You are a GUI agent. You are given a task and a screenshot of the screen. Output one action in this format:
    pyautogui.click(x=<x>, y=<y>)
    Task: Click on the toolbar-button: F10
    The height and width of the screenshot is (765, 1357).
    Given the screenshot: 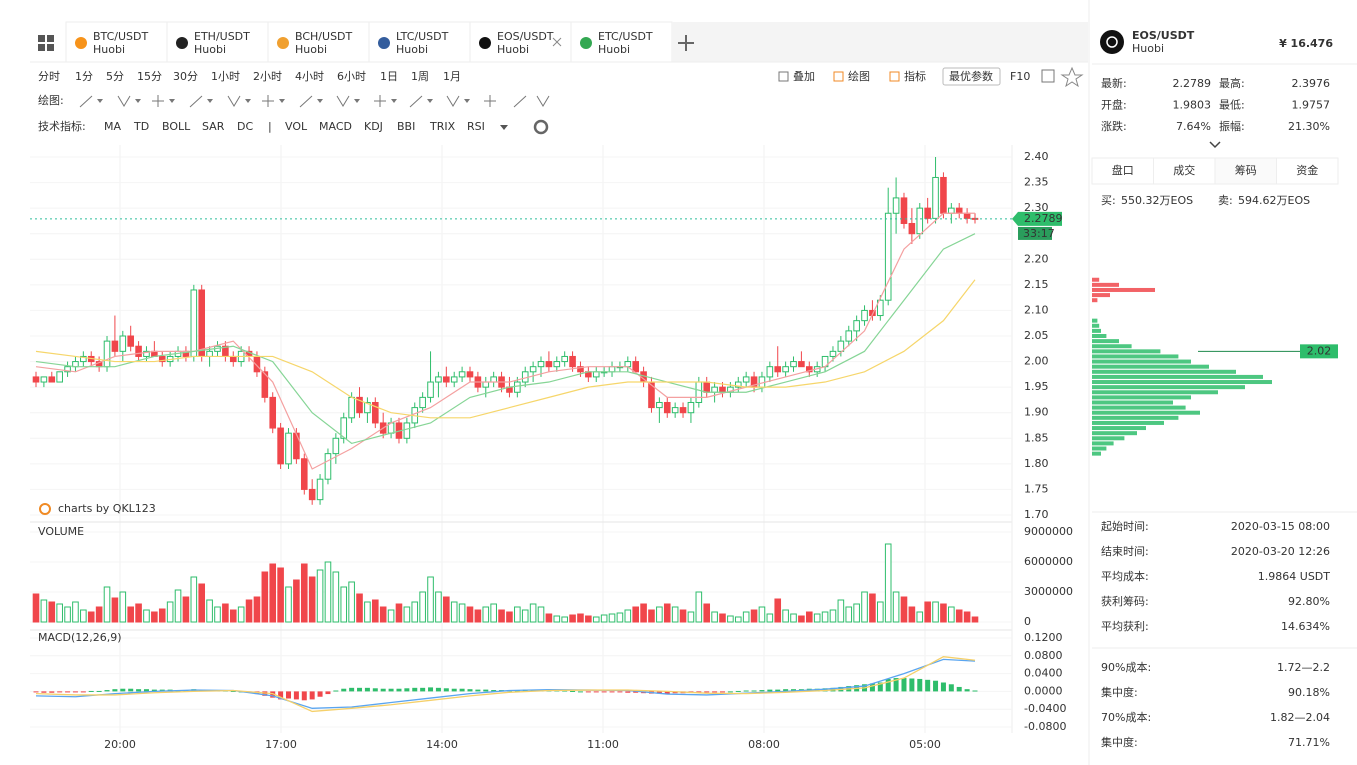 What is the action you would take?
    pyautogui.click(x=1020, y=76)
    